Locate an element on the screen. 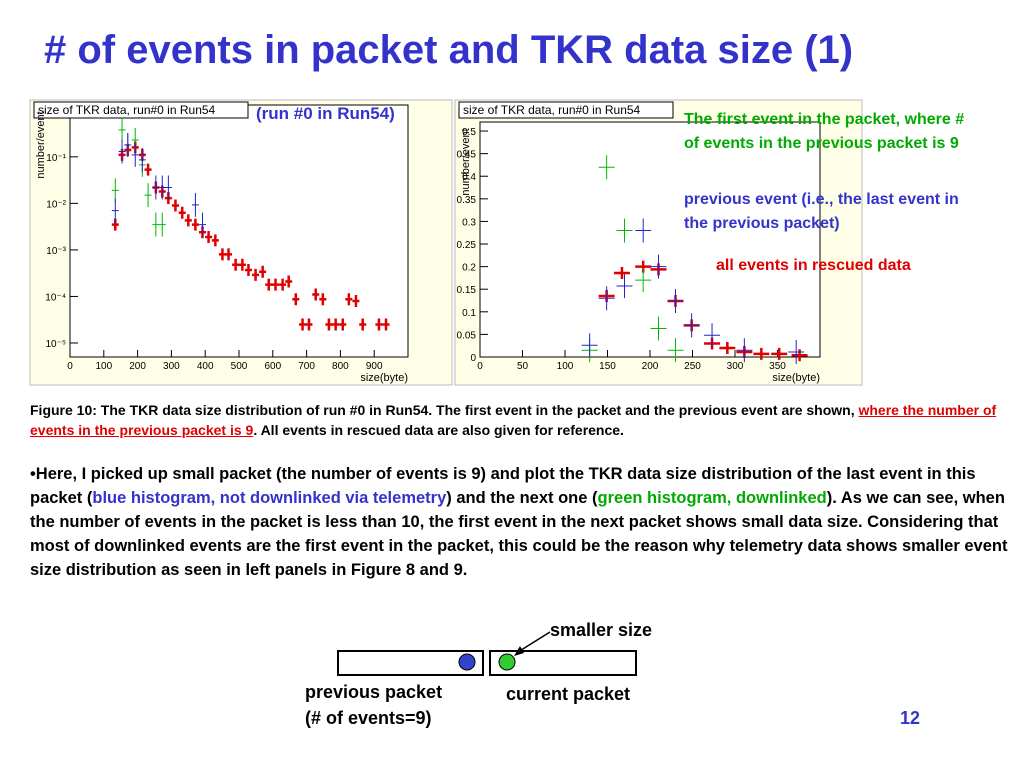 The width and height of the screenshot is (1024, 768). y-tick-label: 0.1 is located at coordinates (469, 313).